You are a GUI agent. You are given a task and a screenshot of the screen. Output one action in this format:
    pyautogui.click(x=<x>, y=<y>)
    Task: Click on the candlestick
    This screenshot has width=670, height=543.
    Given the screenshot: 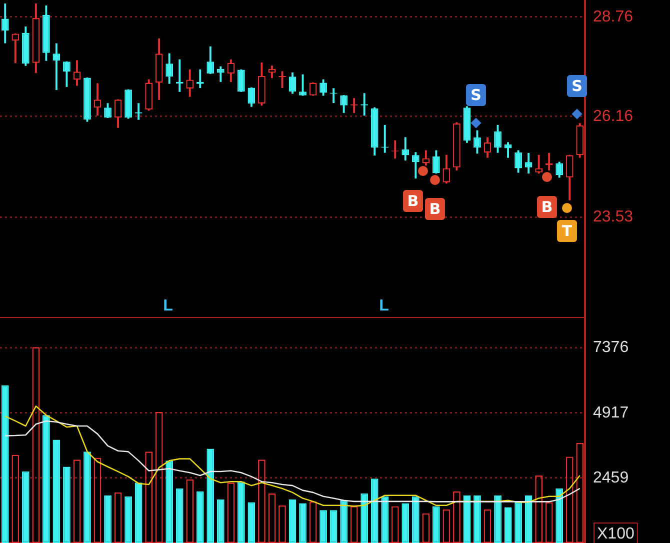 What is the action you would take?
    pyautogui.click(x=180, y=75)
    